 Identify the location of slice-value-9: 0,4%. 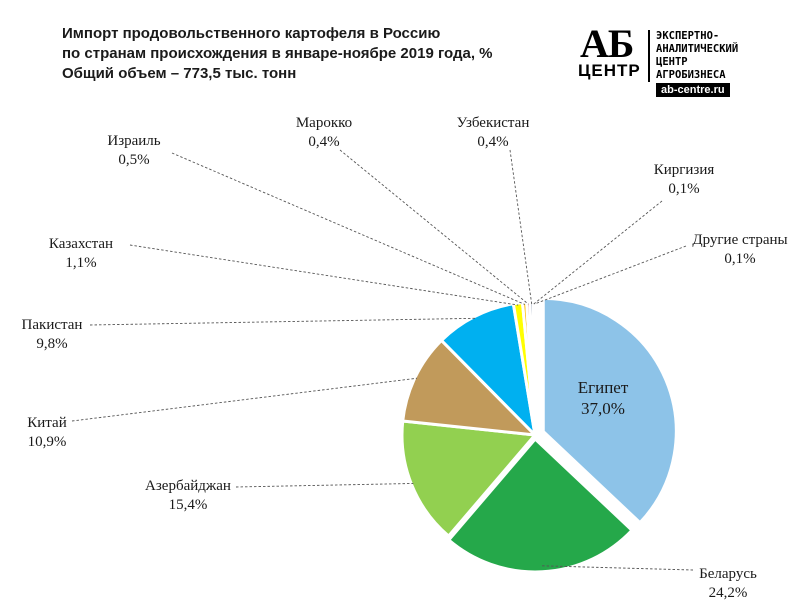
(492, 142).